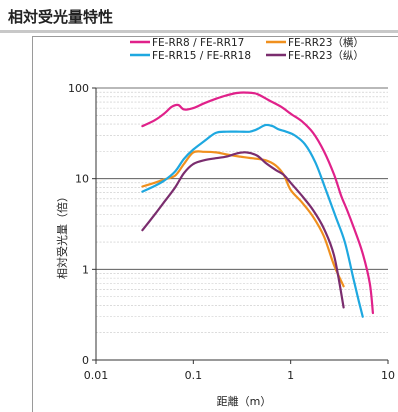 The height and width of the screenshot is (412, 398). Describe the element at coordinates (85, 360) in the screenshot. I see `y-tick-label: 0` at that location.